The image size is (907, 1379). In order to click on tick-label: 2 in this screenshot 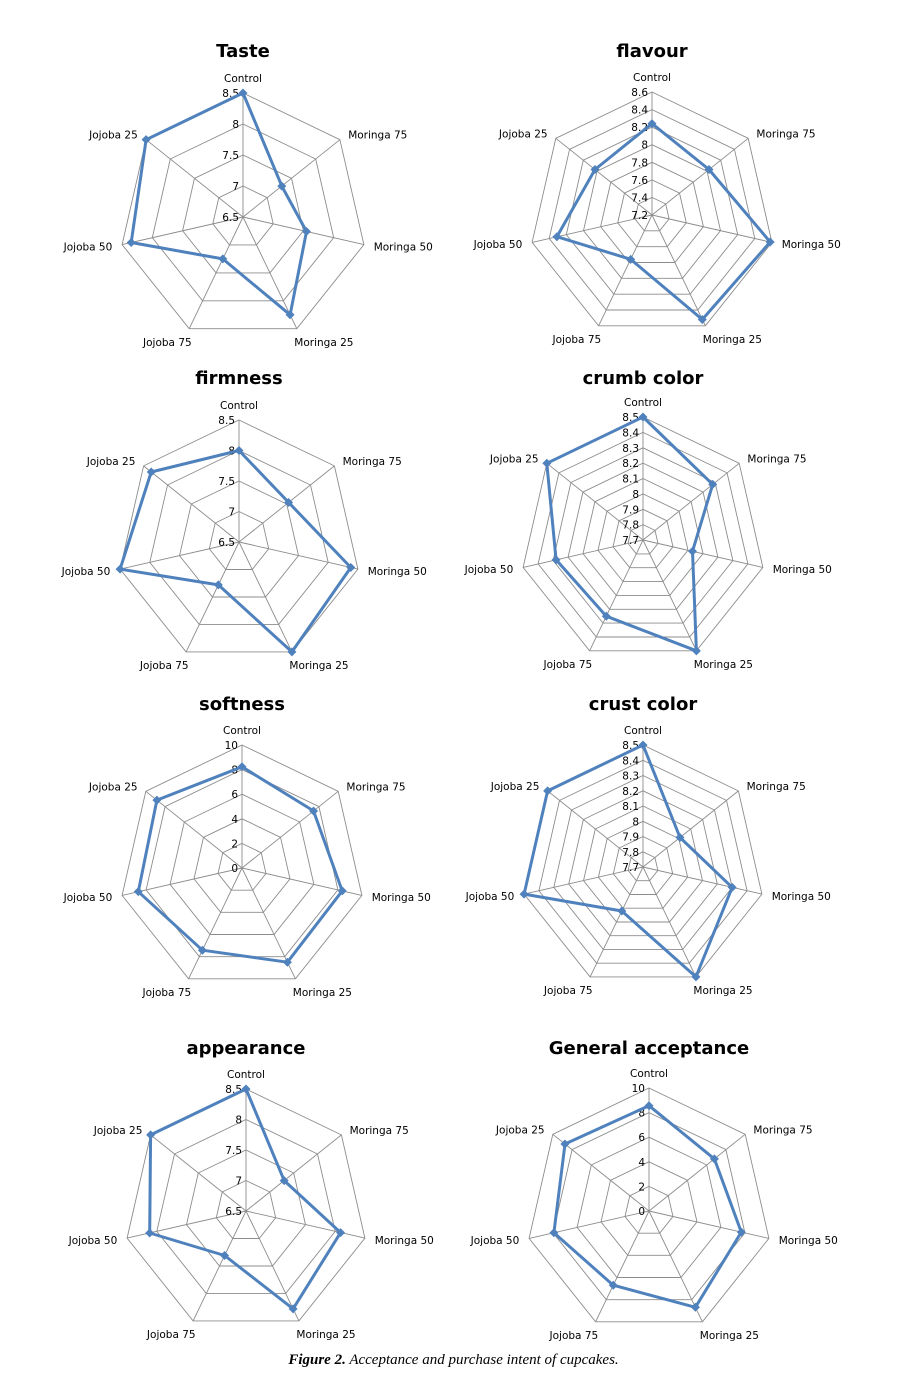, I will do `click(234, 844)`.